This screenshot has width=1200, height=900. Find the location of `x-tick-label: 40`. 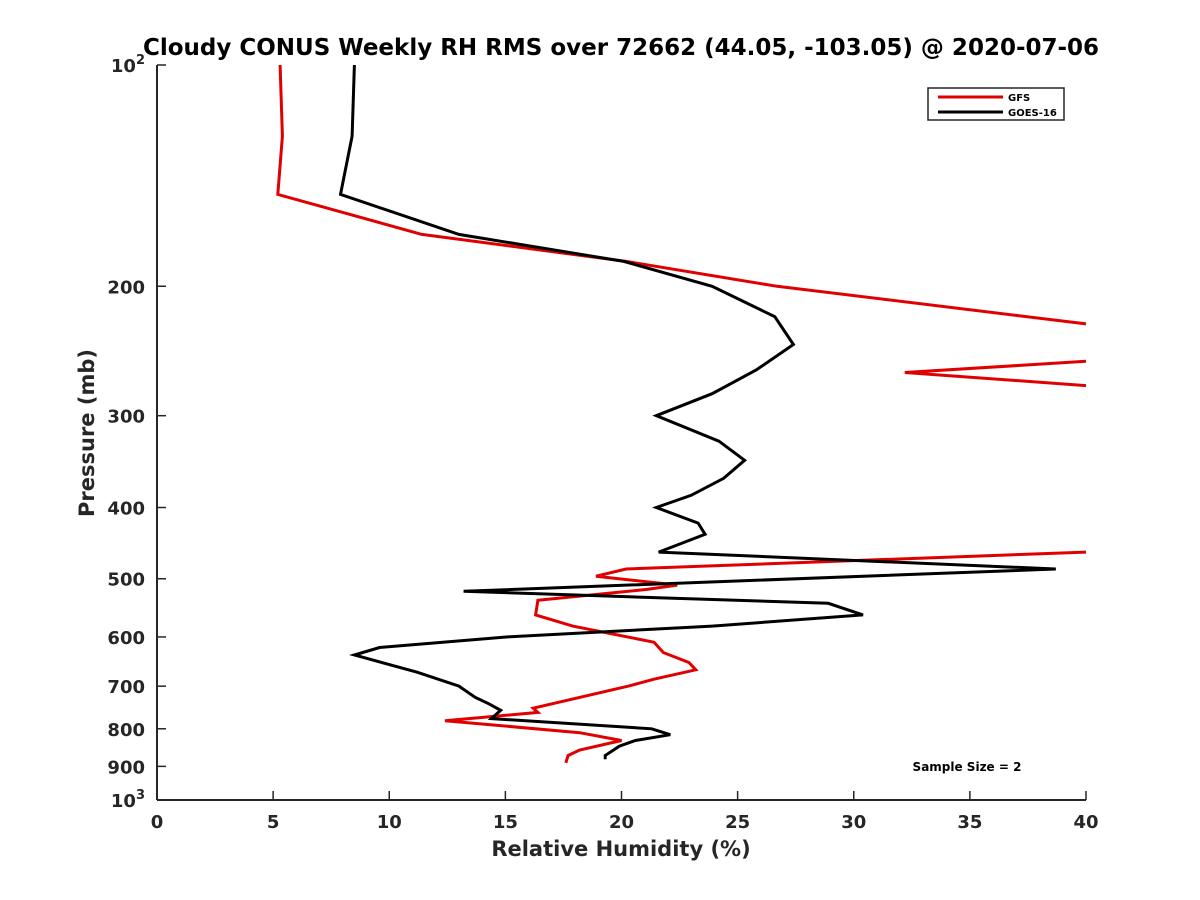

x-tick-label: 40 is located at coordinates (1085, 822).